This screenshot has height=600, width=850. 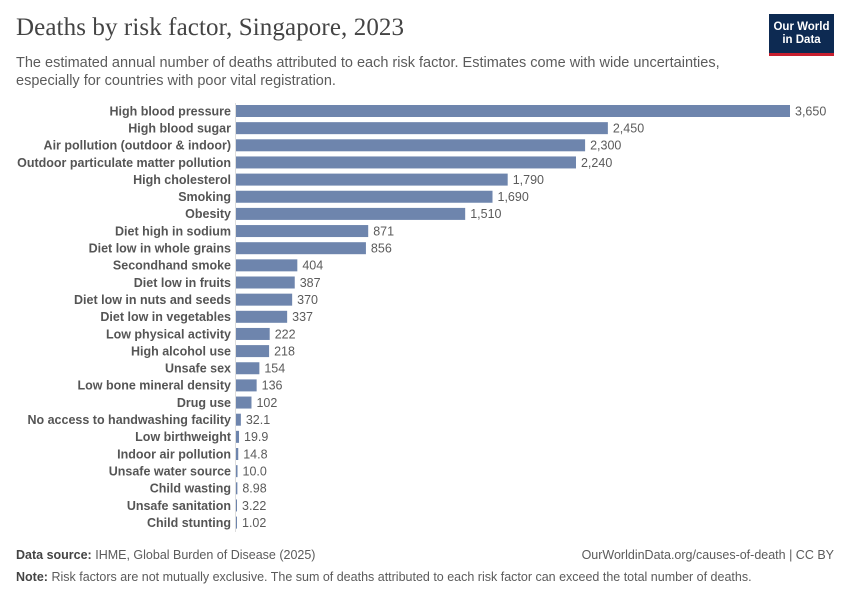 I want to click on chart-title: Deaths by risk factor, Singapore, 2023, so click(x=210, y=27).